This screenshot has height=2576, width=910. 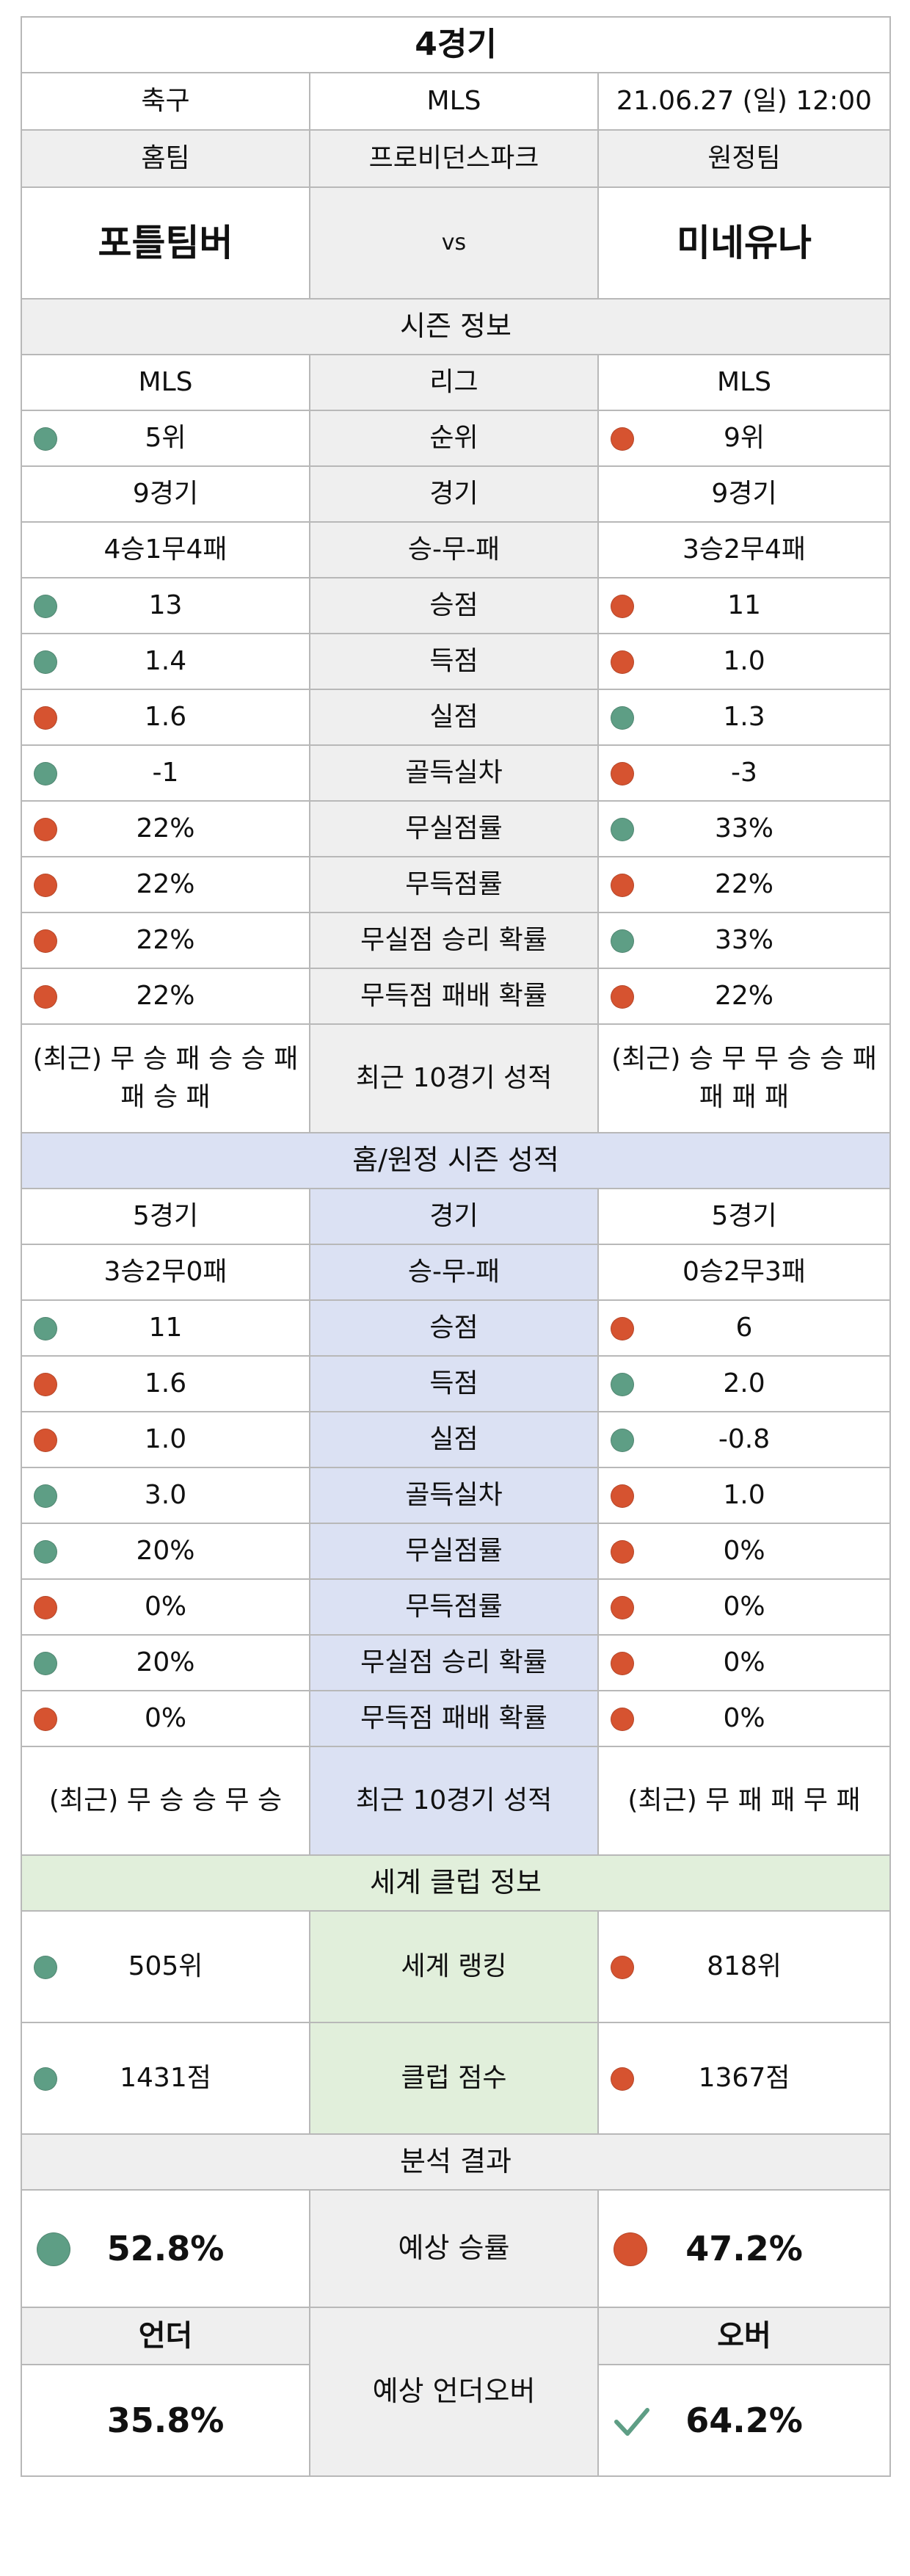 I want to click on stat-row: 0% 무득점 패배 확률 0%, so click(x=457, y=1719).